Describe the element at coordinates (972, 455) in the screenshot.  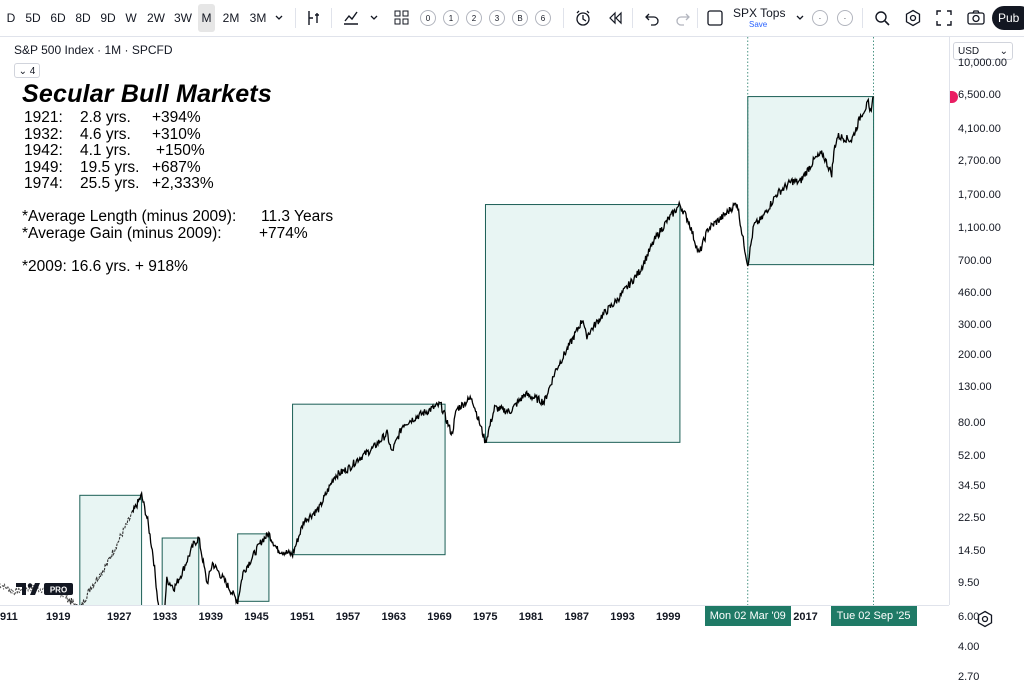
I see `price-tick-label: 52.00` at that location.